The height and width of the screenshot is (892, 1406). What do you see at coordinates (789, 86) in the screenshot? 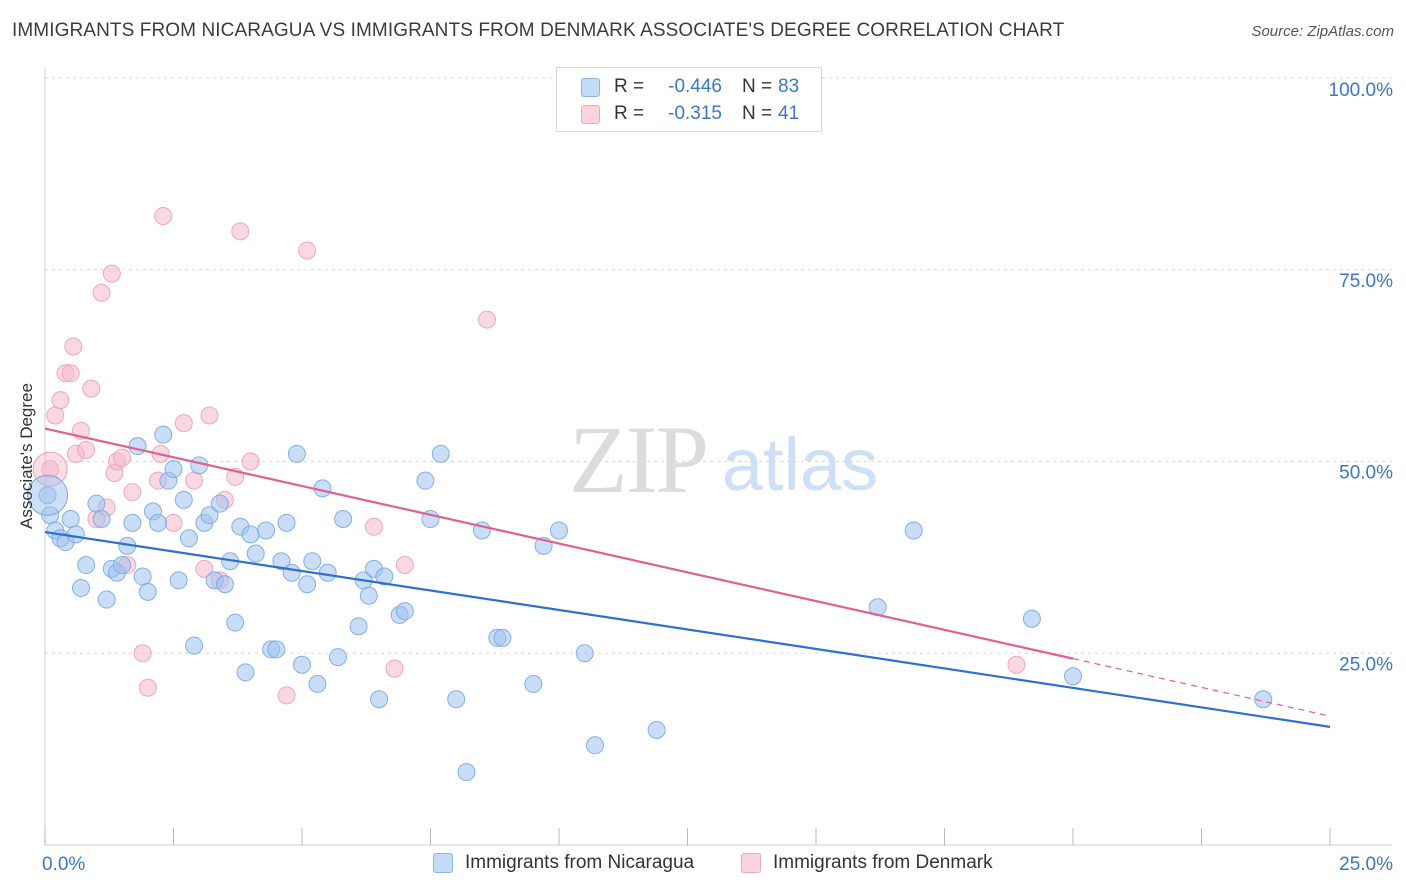
I see `legend-n-value: 83` at bounding box center [789, 86].